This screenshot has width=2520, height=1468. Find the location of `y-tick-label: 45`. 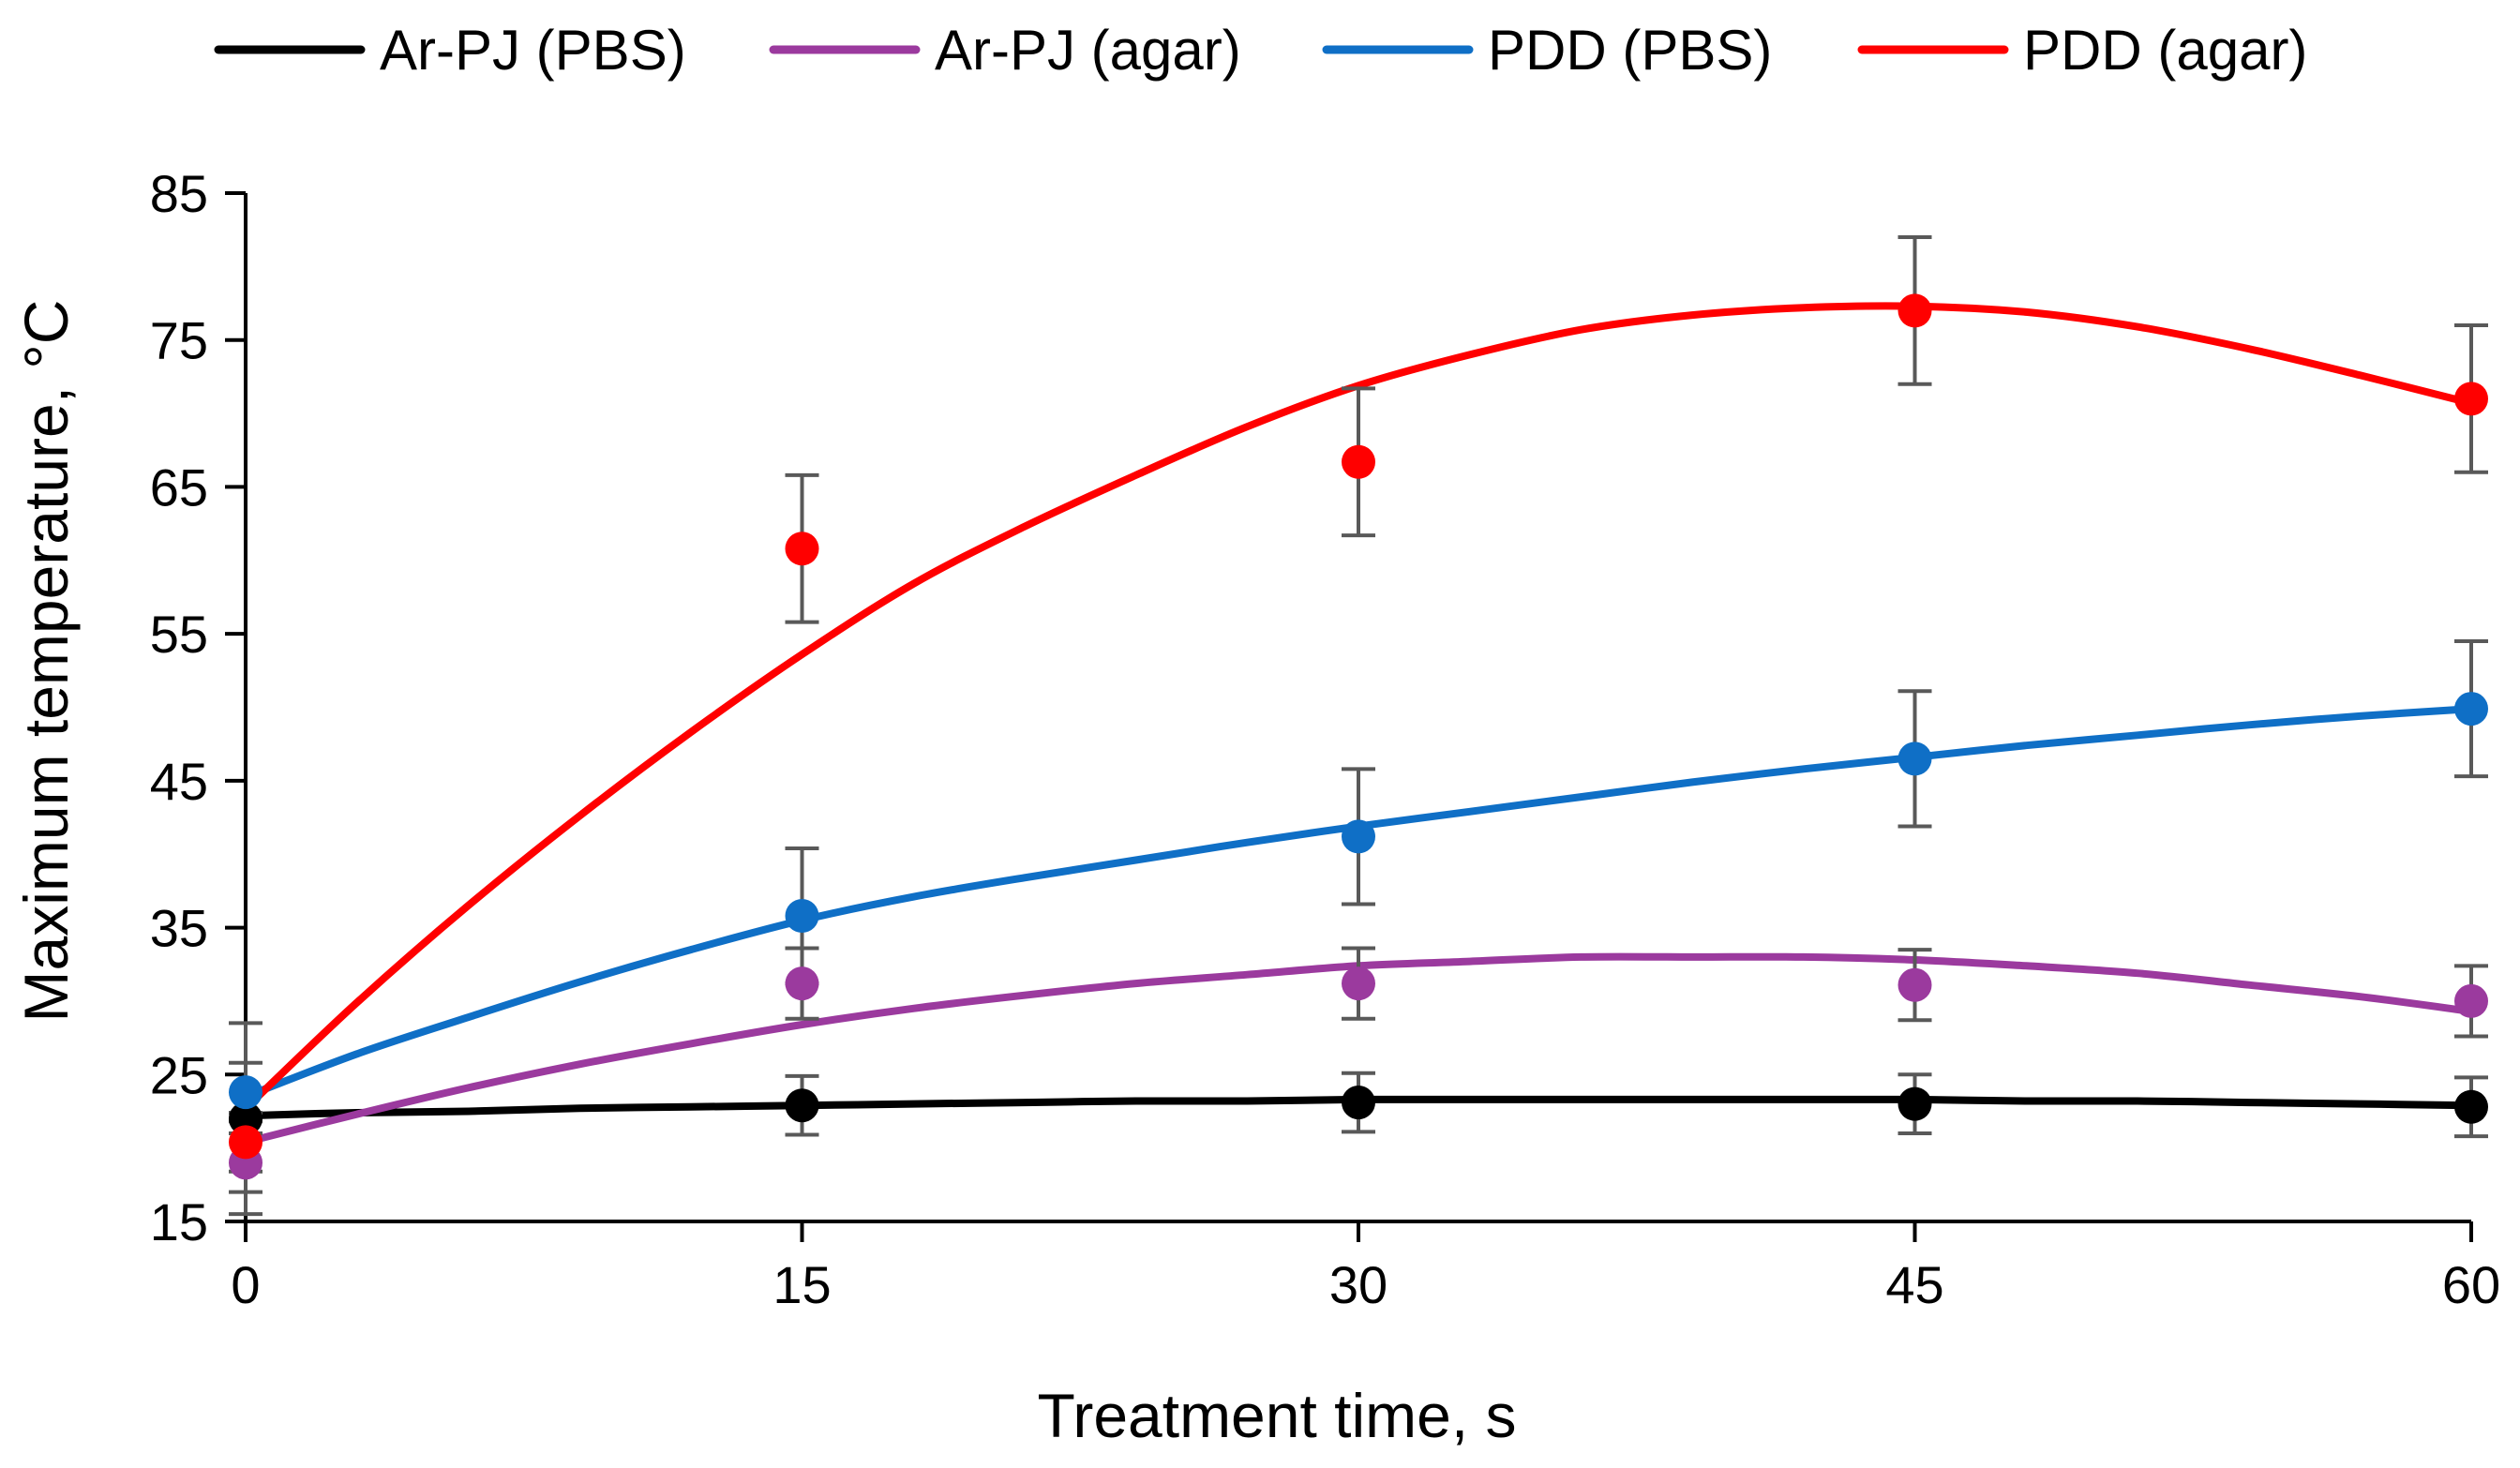

y-tick-label: 45 is located at coordinates (179, 781).